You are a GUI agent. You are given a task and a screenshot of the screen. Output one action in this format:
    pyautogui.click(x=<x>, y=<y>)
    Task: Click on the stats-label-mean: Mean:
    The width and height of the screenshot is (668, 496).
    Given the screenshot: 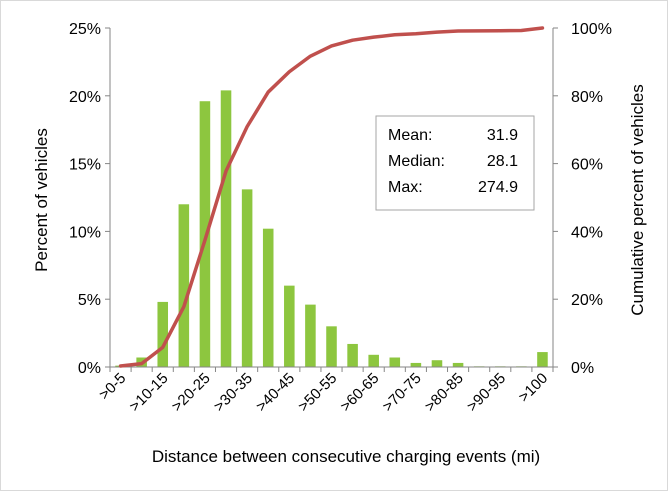 What is the action you would take?
    pyautogui.click(x=410, y=135)
    